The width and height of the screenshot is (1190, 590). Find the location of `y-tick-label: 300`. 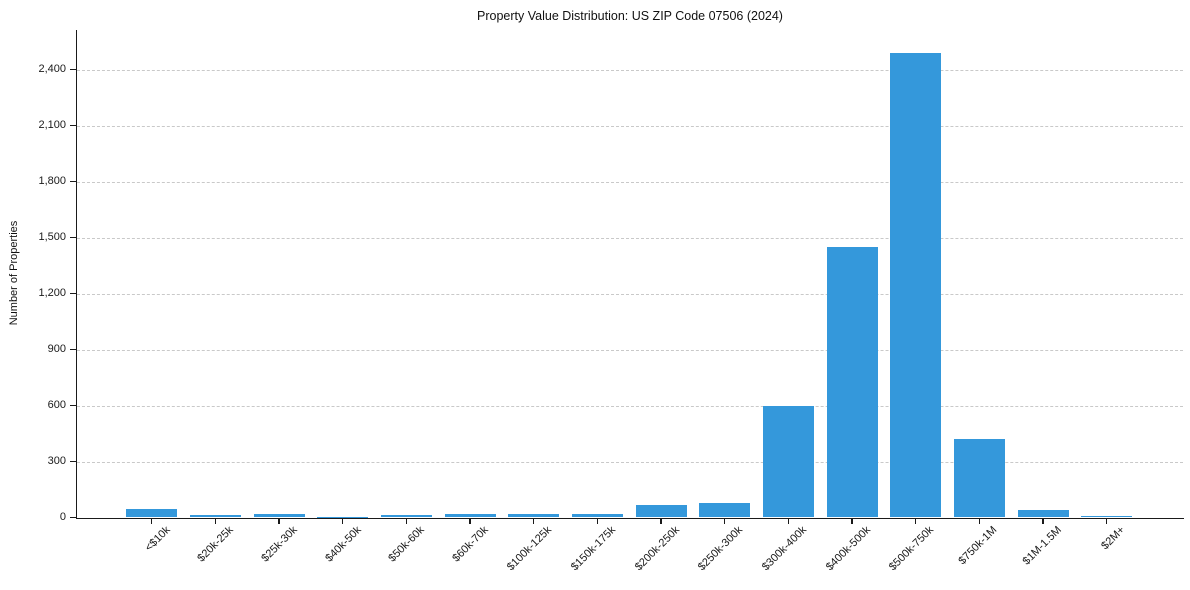

y-tick-label: 300 is located at coordinates (56, 460).